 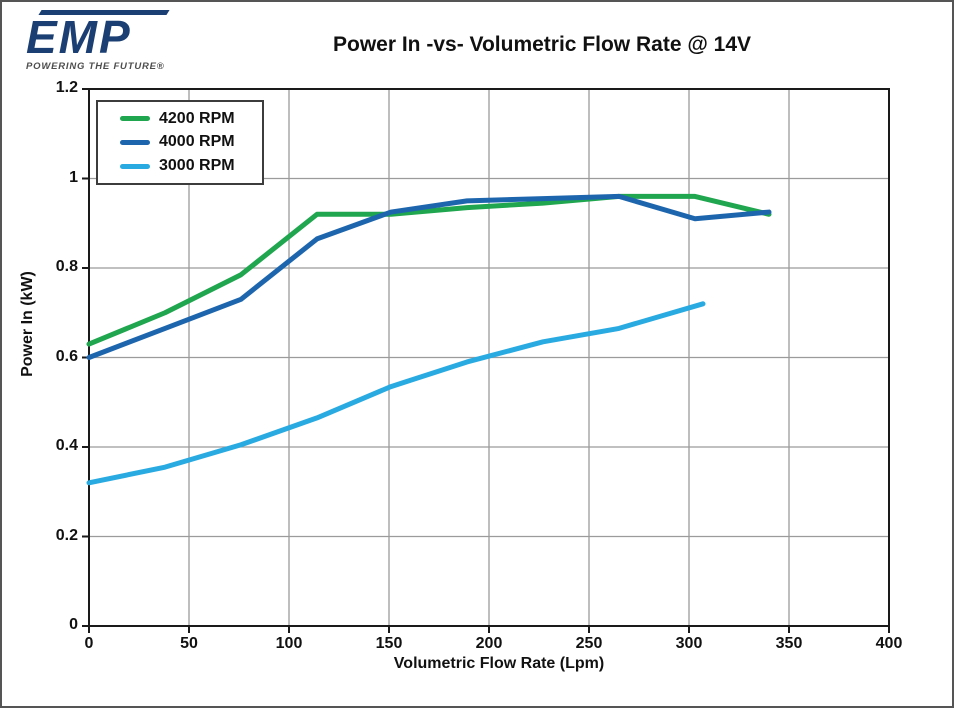 I want to click on x-tick-label: 350, so click(x=789, y=643).